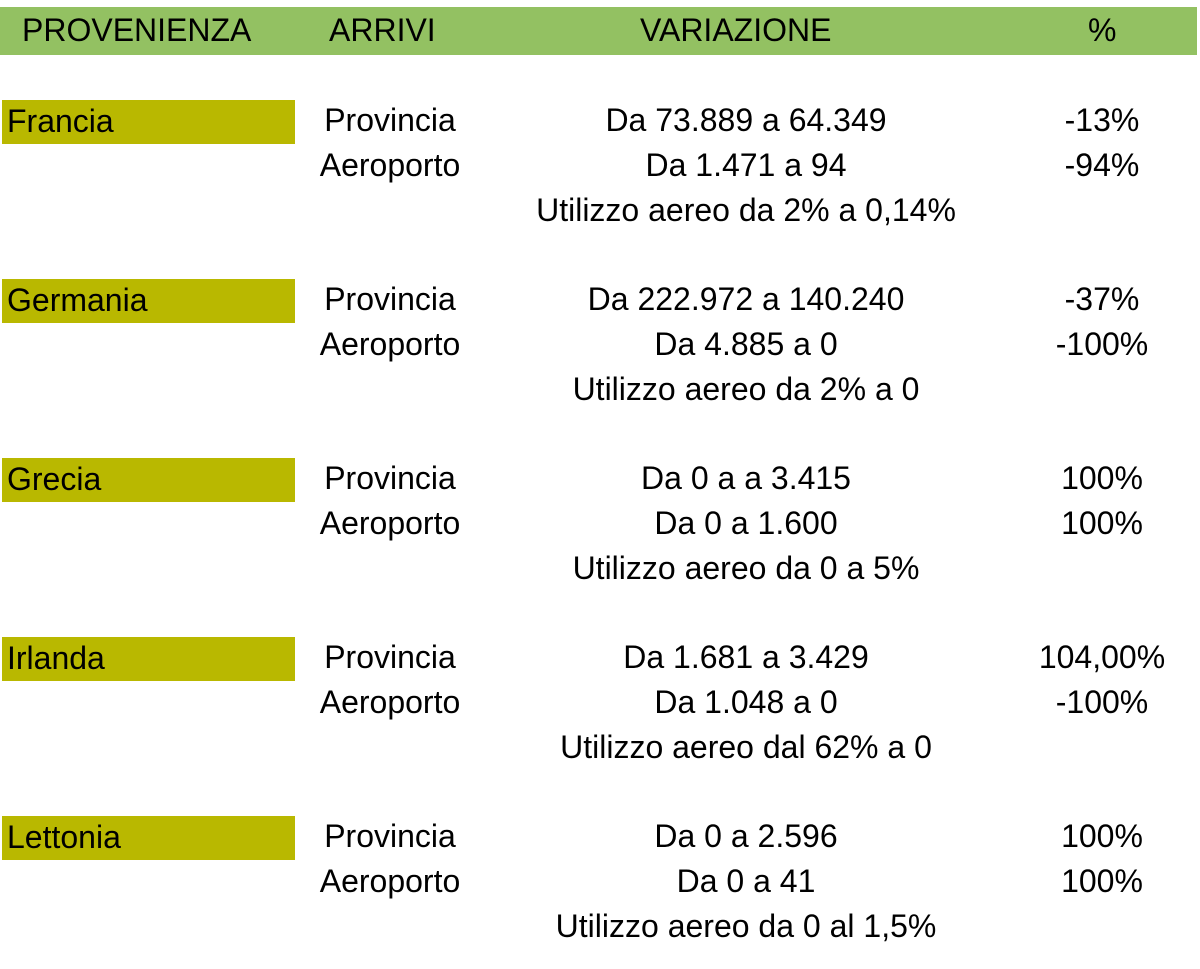 This screenshot has height=969, width=1200. I want to click on country-name: Lettonia, so click(64, 837).